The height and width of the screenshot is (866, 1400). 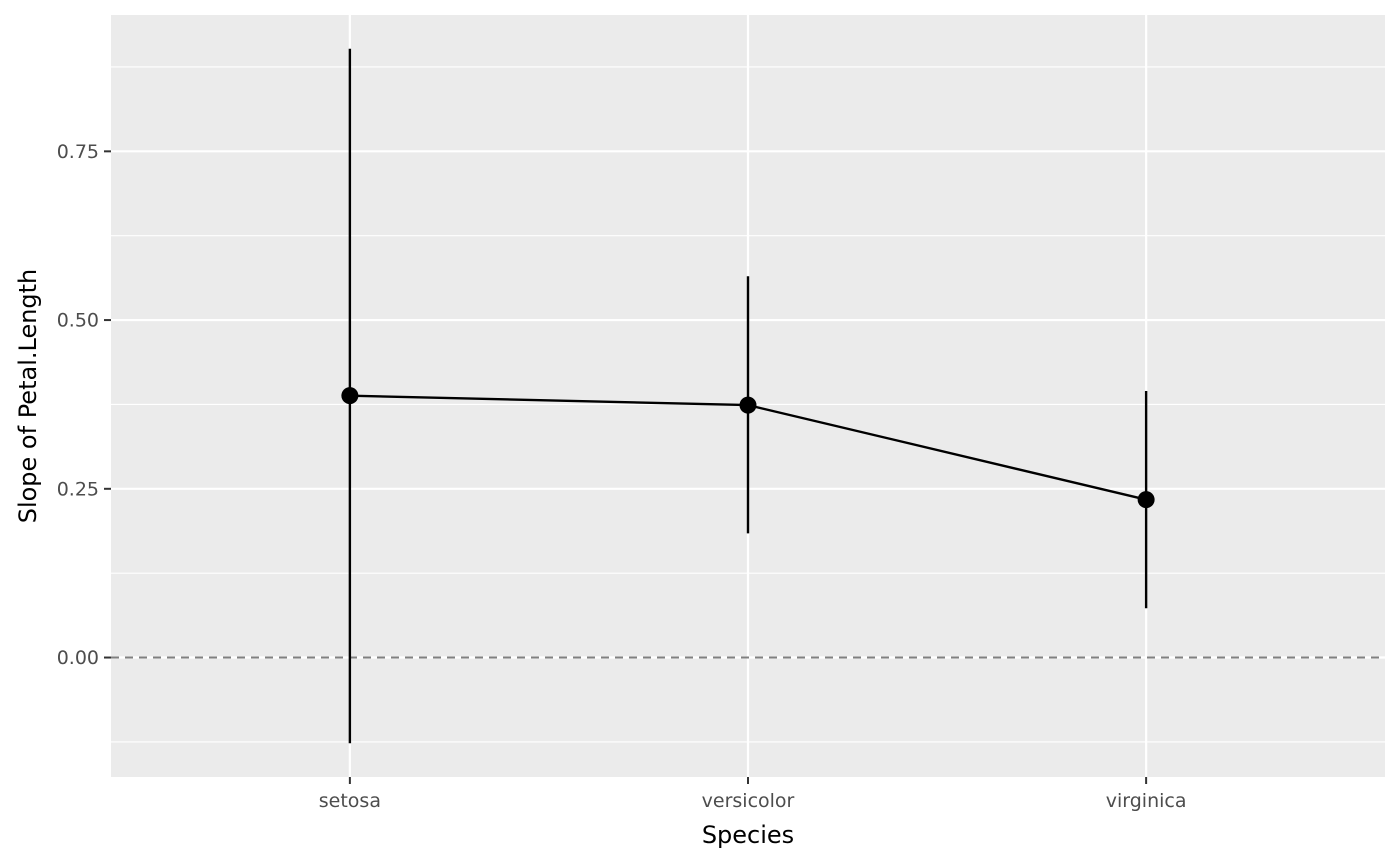 What do you see at coordinates (84, 405) in the screenshot?
I see `y-axis-ticks: 0.00 0.25 0.50 0.75` at bounding box center [84, 405].